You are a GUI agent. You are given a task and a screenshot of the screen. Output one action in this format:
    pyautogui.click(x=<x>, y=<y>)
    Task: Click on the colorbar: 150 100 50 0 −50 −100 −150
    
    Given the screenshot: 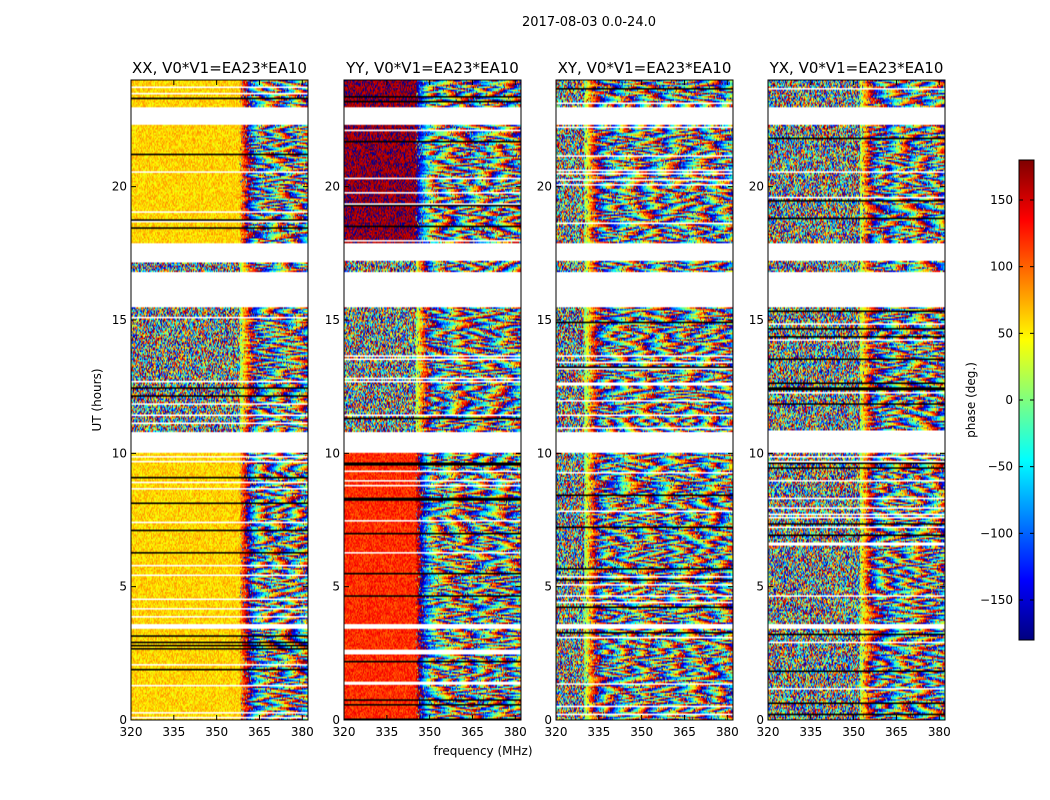 What is the action you would take?
    pyautogui.click(x=1007, y=400)
    